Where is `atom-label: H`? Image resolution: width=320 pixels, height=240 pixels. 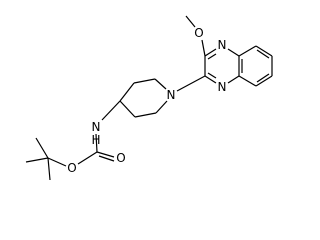
atom-label: H is located at coordinates (95, 140).